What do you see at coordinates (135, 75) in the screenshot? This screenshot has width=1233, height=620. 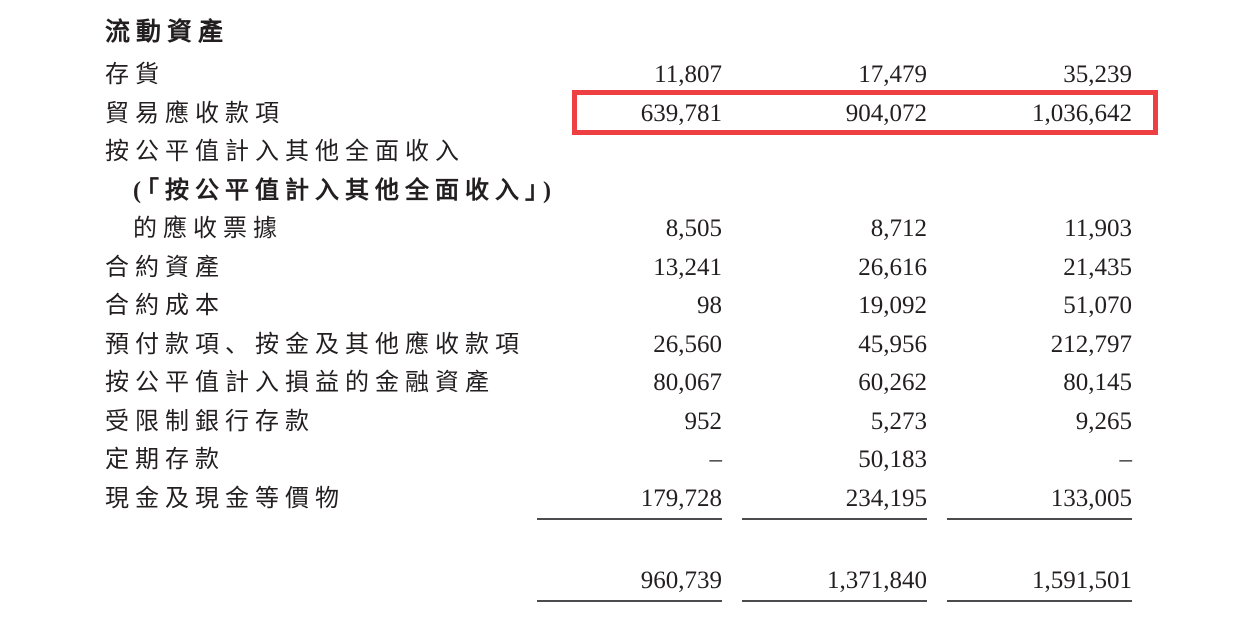 I see `row-label: 存貨` at bounding box center [135, 75].